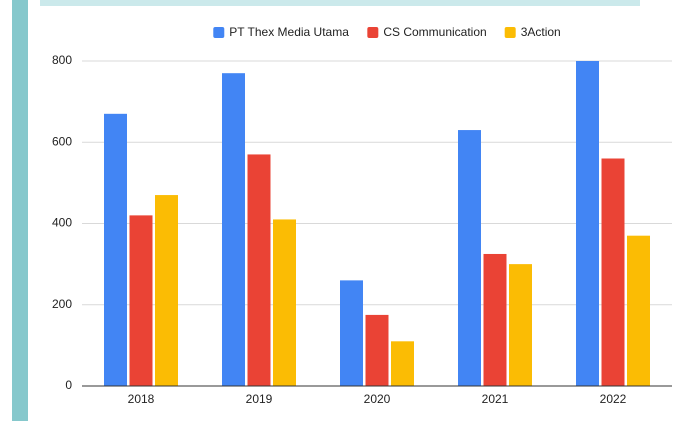 The image size is (679, 421). What do you see at coordinates (62, 304) in the screenshot?
I see `y-tick-label: 200` at bounding box center [62, 304].